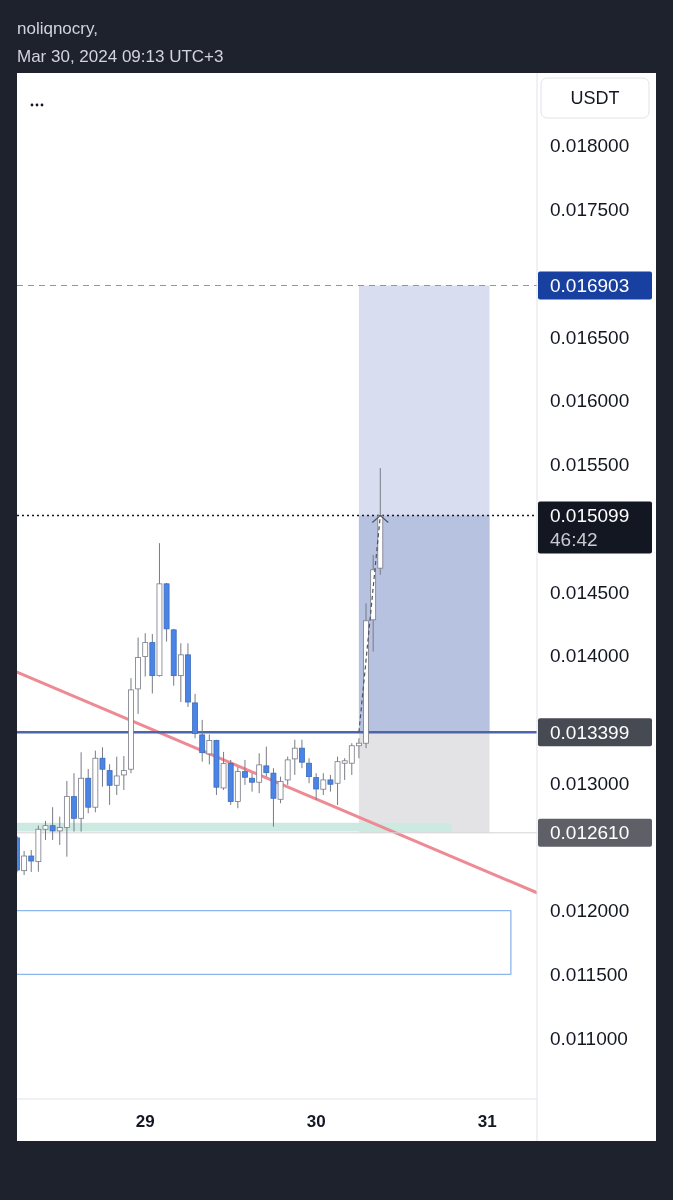 Image resolution: width=673 pixels, height=1200 pixels. Describe the element at coordinates (590, 911) in the screenshot. I see `y-tick-label: 0.012000` at that location.